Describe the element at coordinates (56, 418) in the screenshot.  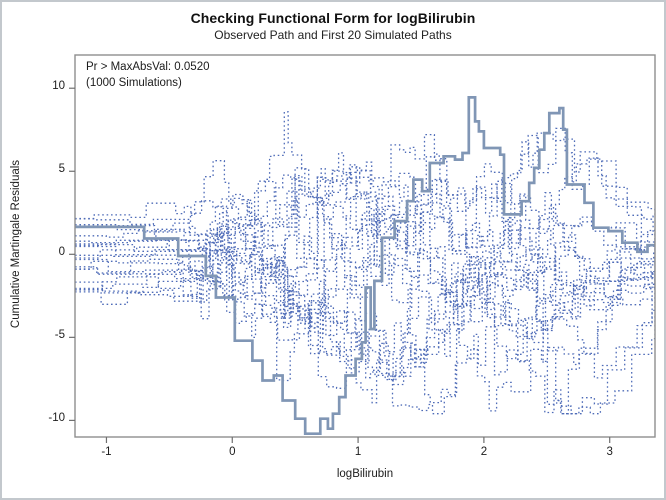
I see `y-tick-label: -10` at that location.